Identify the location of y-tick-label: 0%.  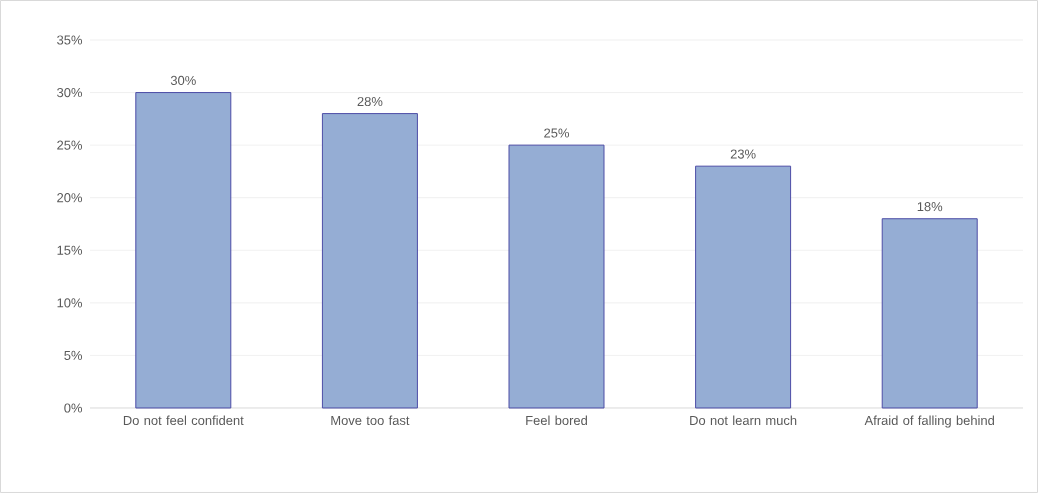
(73, 408).